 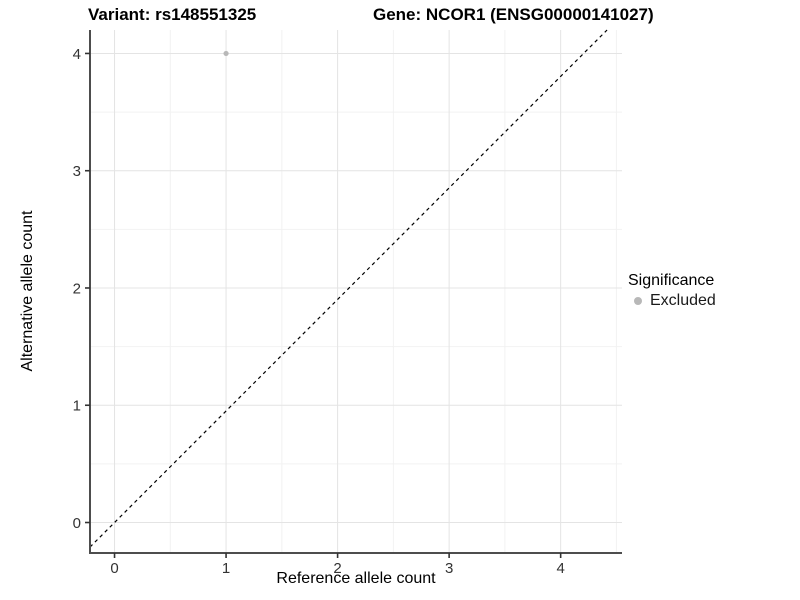 I want to click on excluded-dot-icon, so click(x=638, y=300).